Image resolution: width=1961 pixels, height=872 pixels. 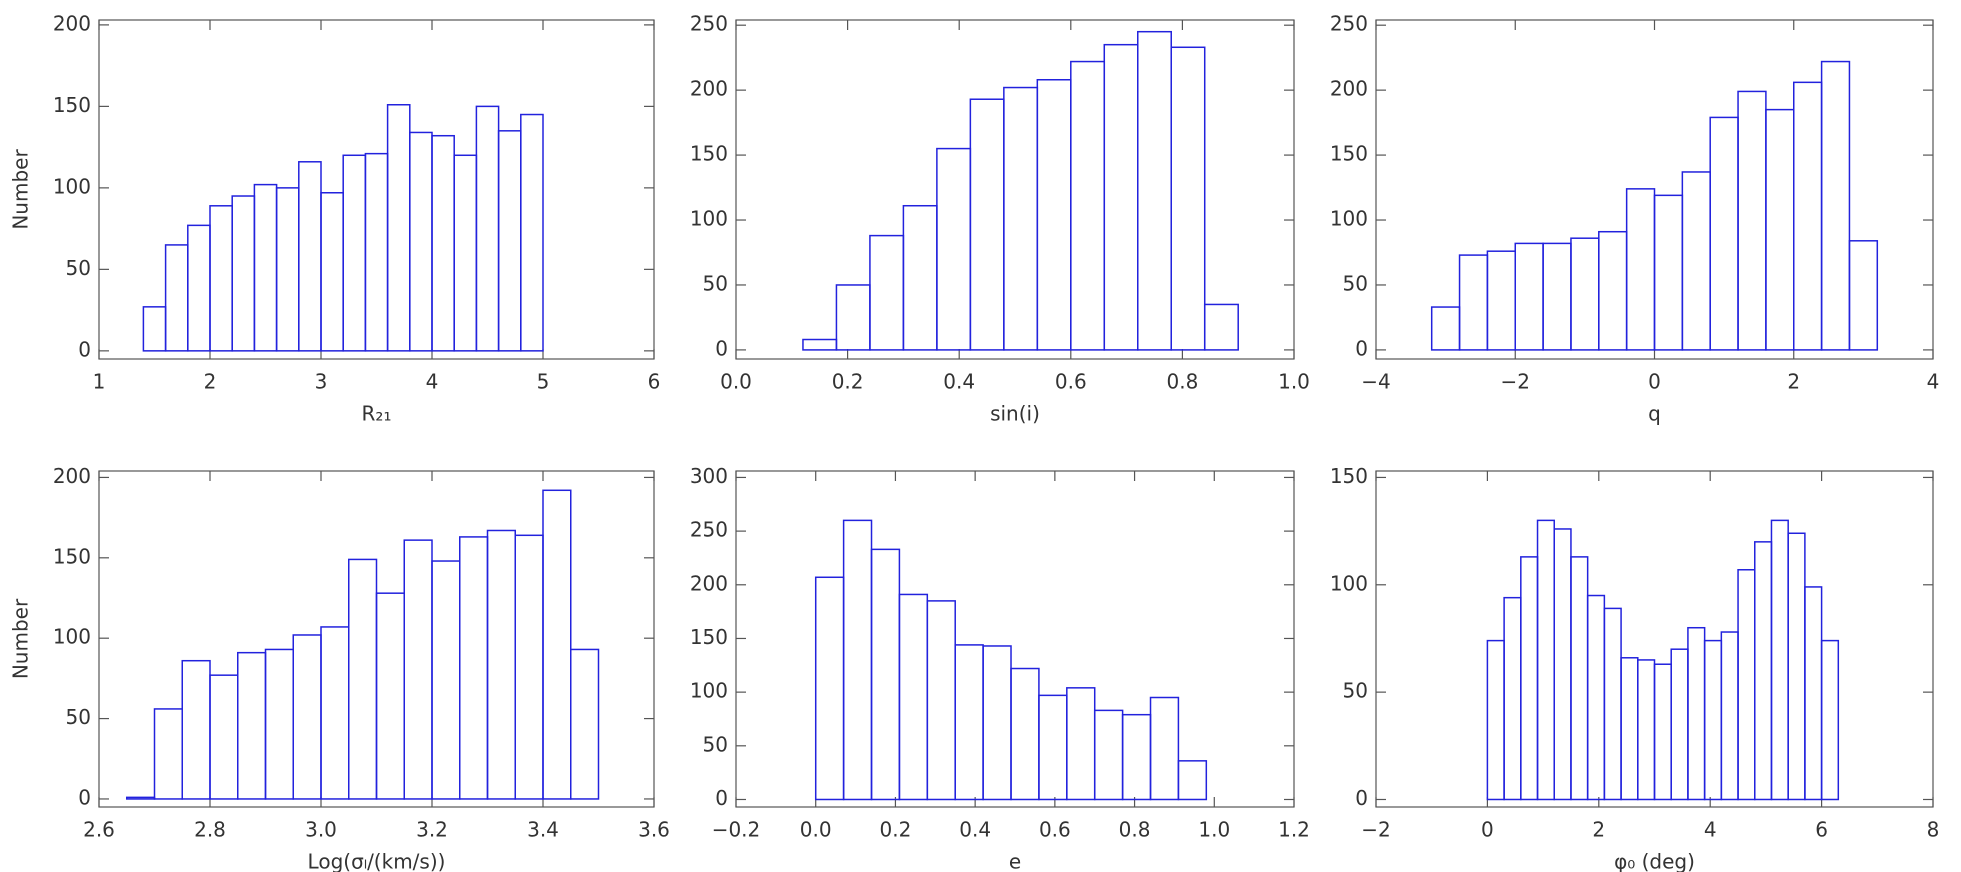 What do you see at coordinates (99, 382) in the screenshot?
I see `x-tick-label: 1` at bounding box center [99, 382].